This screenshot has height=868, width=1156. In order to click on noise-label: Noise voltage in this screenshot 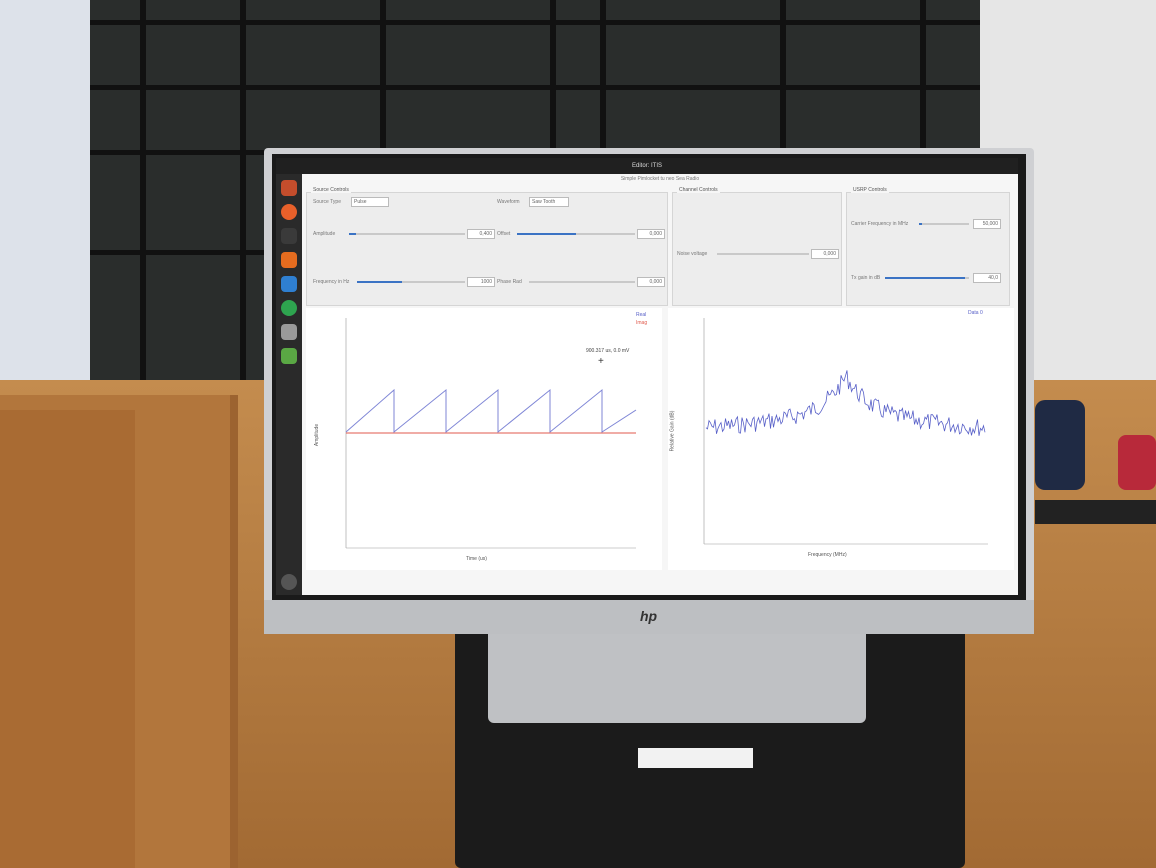, I will do `click(692, 254)`.